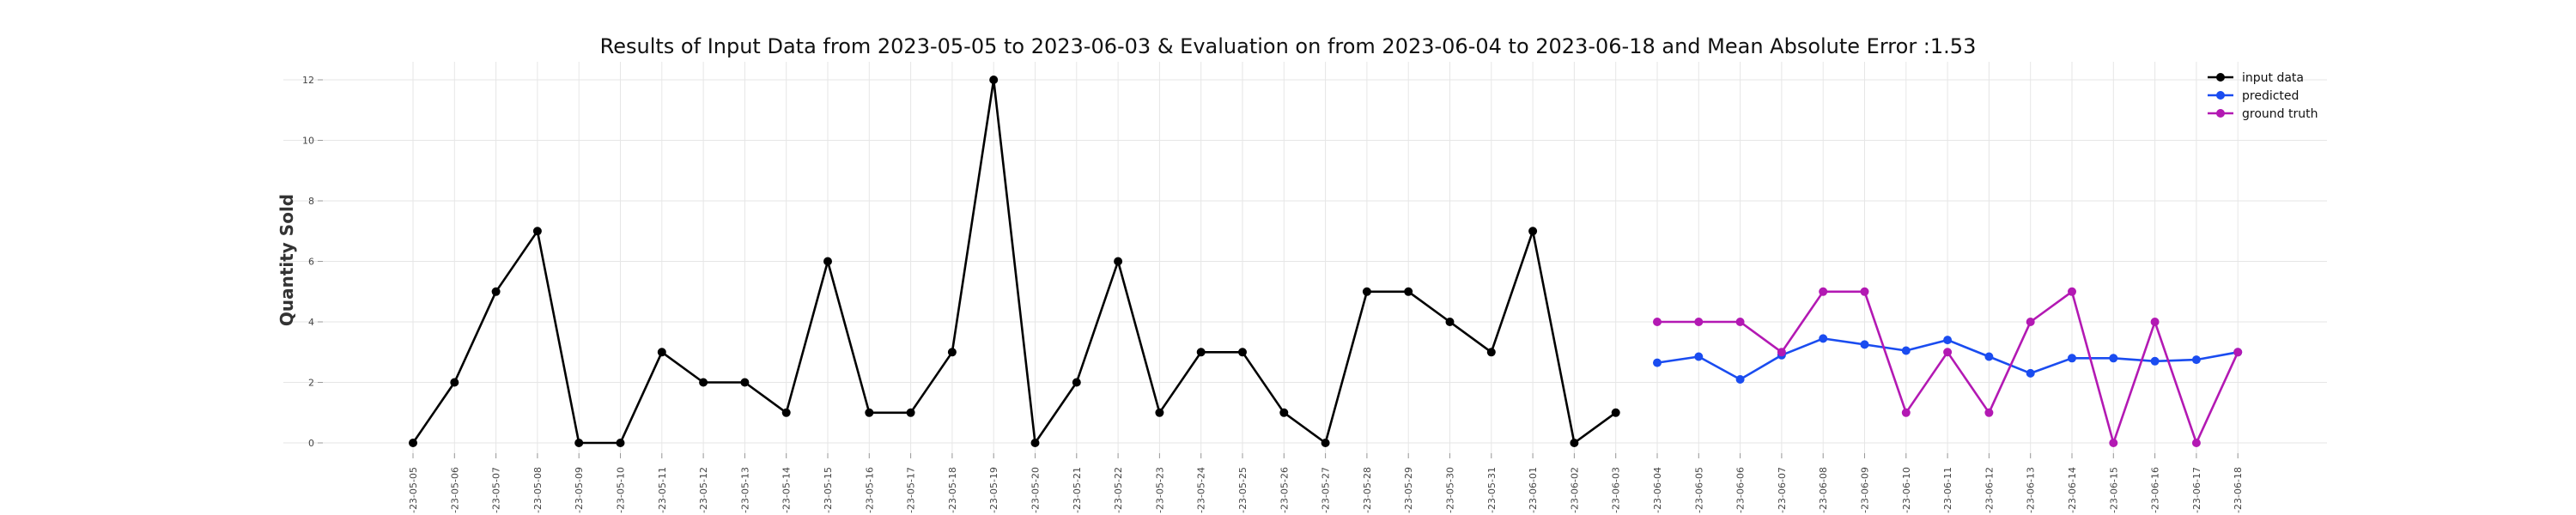 This screenshot has width=2576, height=515. What do you see at coordinates (1243, 490) in the screenshot?
I see `x-tick-label: -23-05-25` at bounding box center [1243, 490].